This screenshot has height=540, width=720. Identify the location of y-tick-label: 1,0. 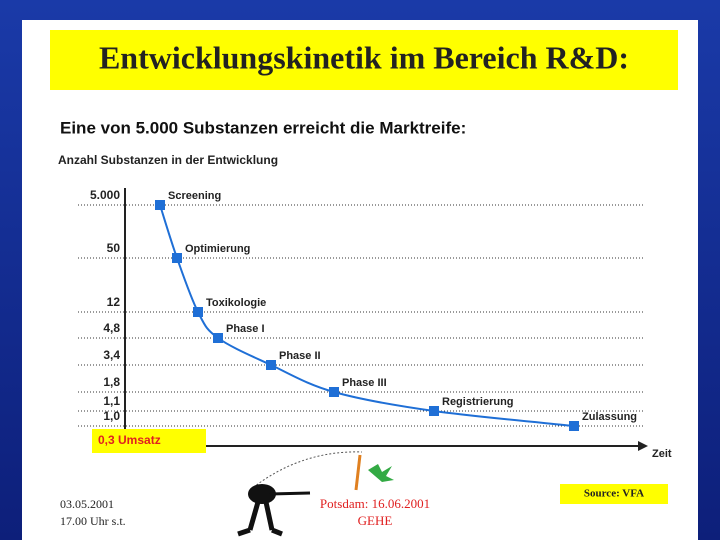
(111, 416).